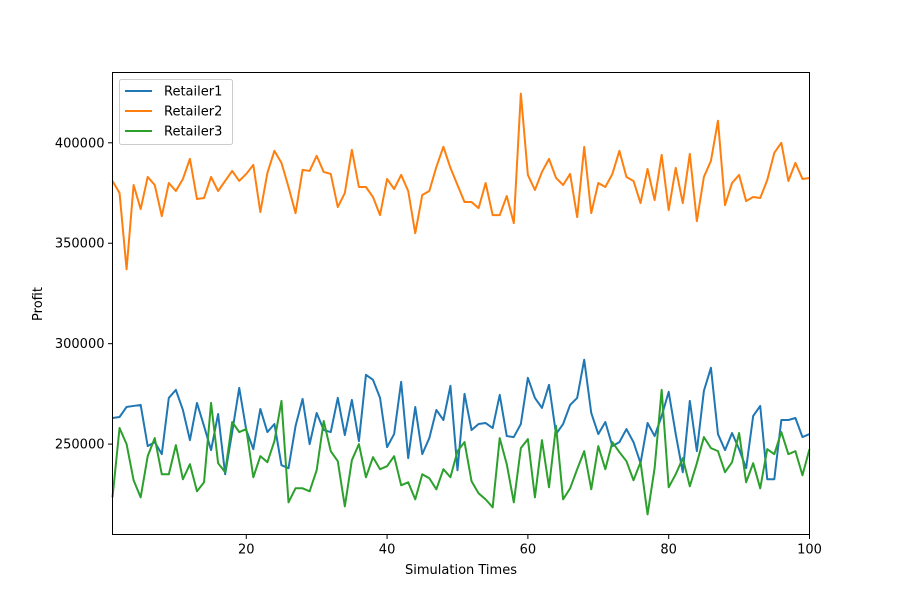 The image size is (900, 600). Describe the element at coordinates (809, 550) in the screenshot. I see `x-tick-label: 100` at that location.